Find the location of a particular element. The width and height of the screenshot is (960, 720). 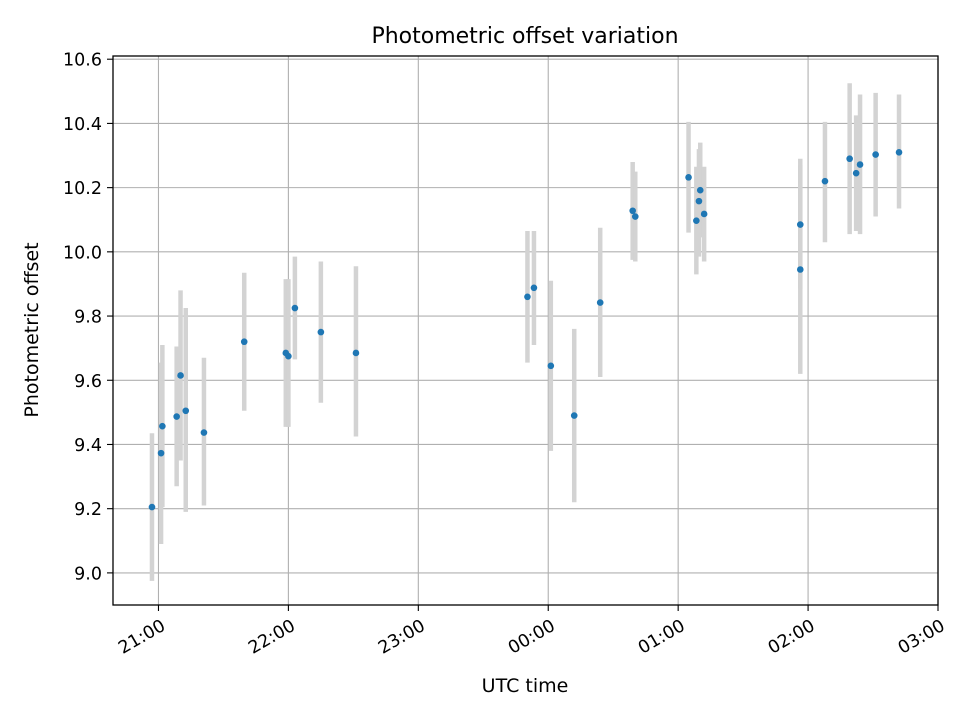

y-tick-label: 9.2 is located at coordinates (88, 510).